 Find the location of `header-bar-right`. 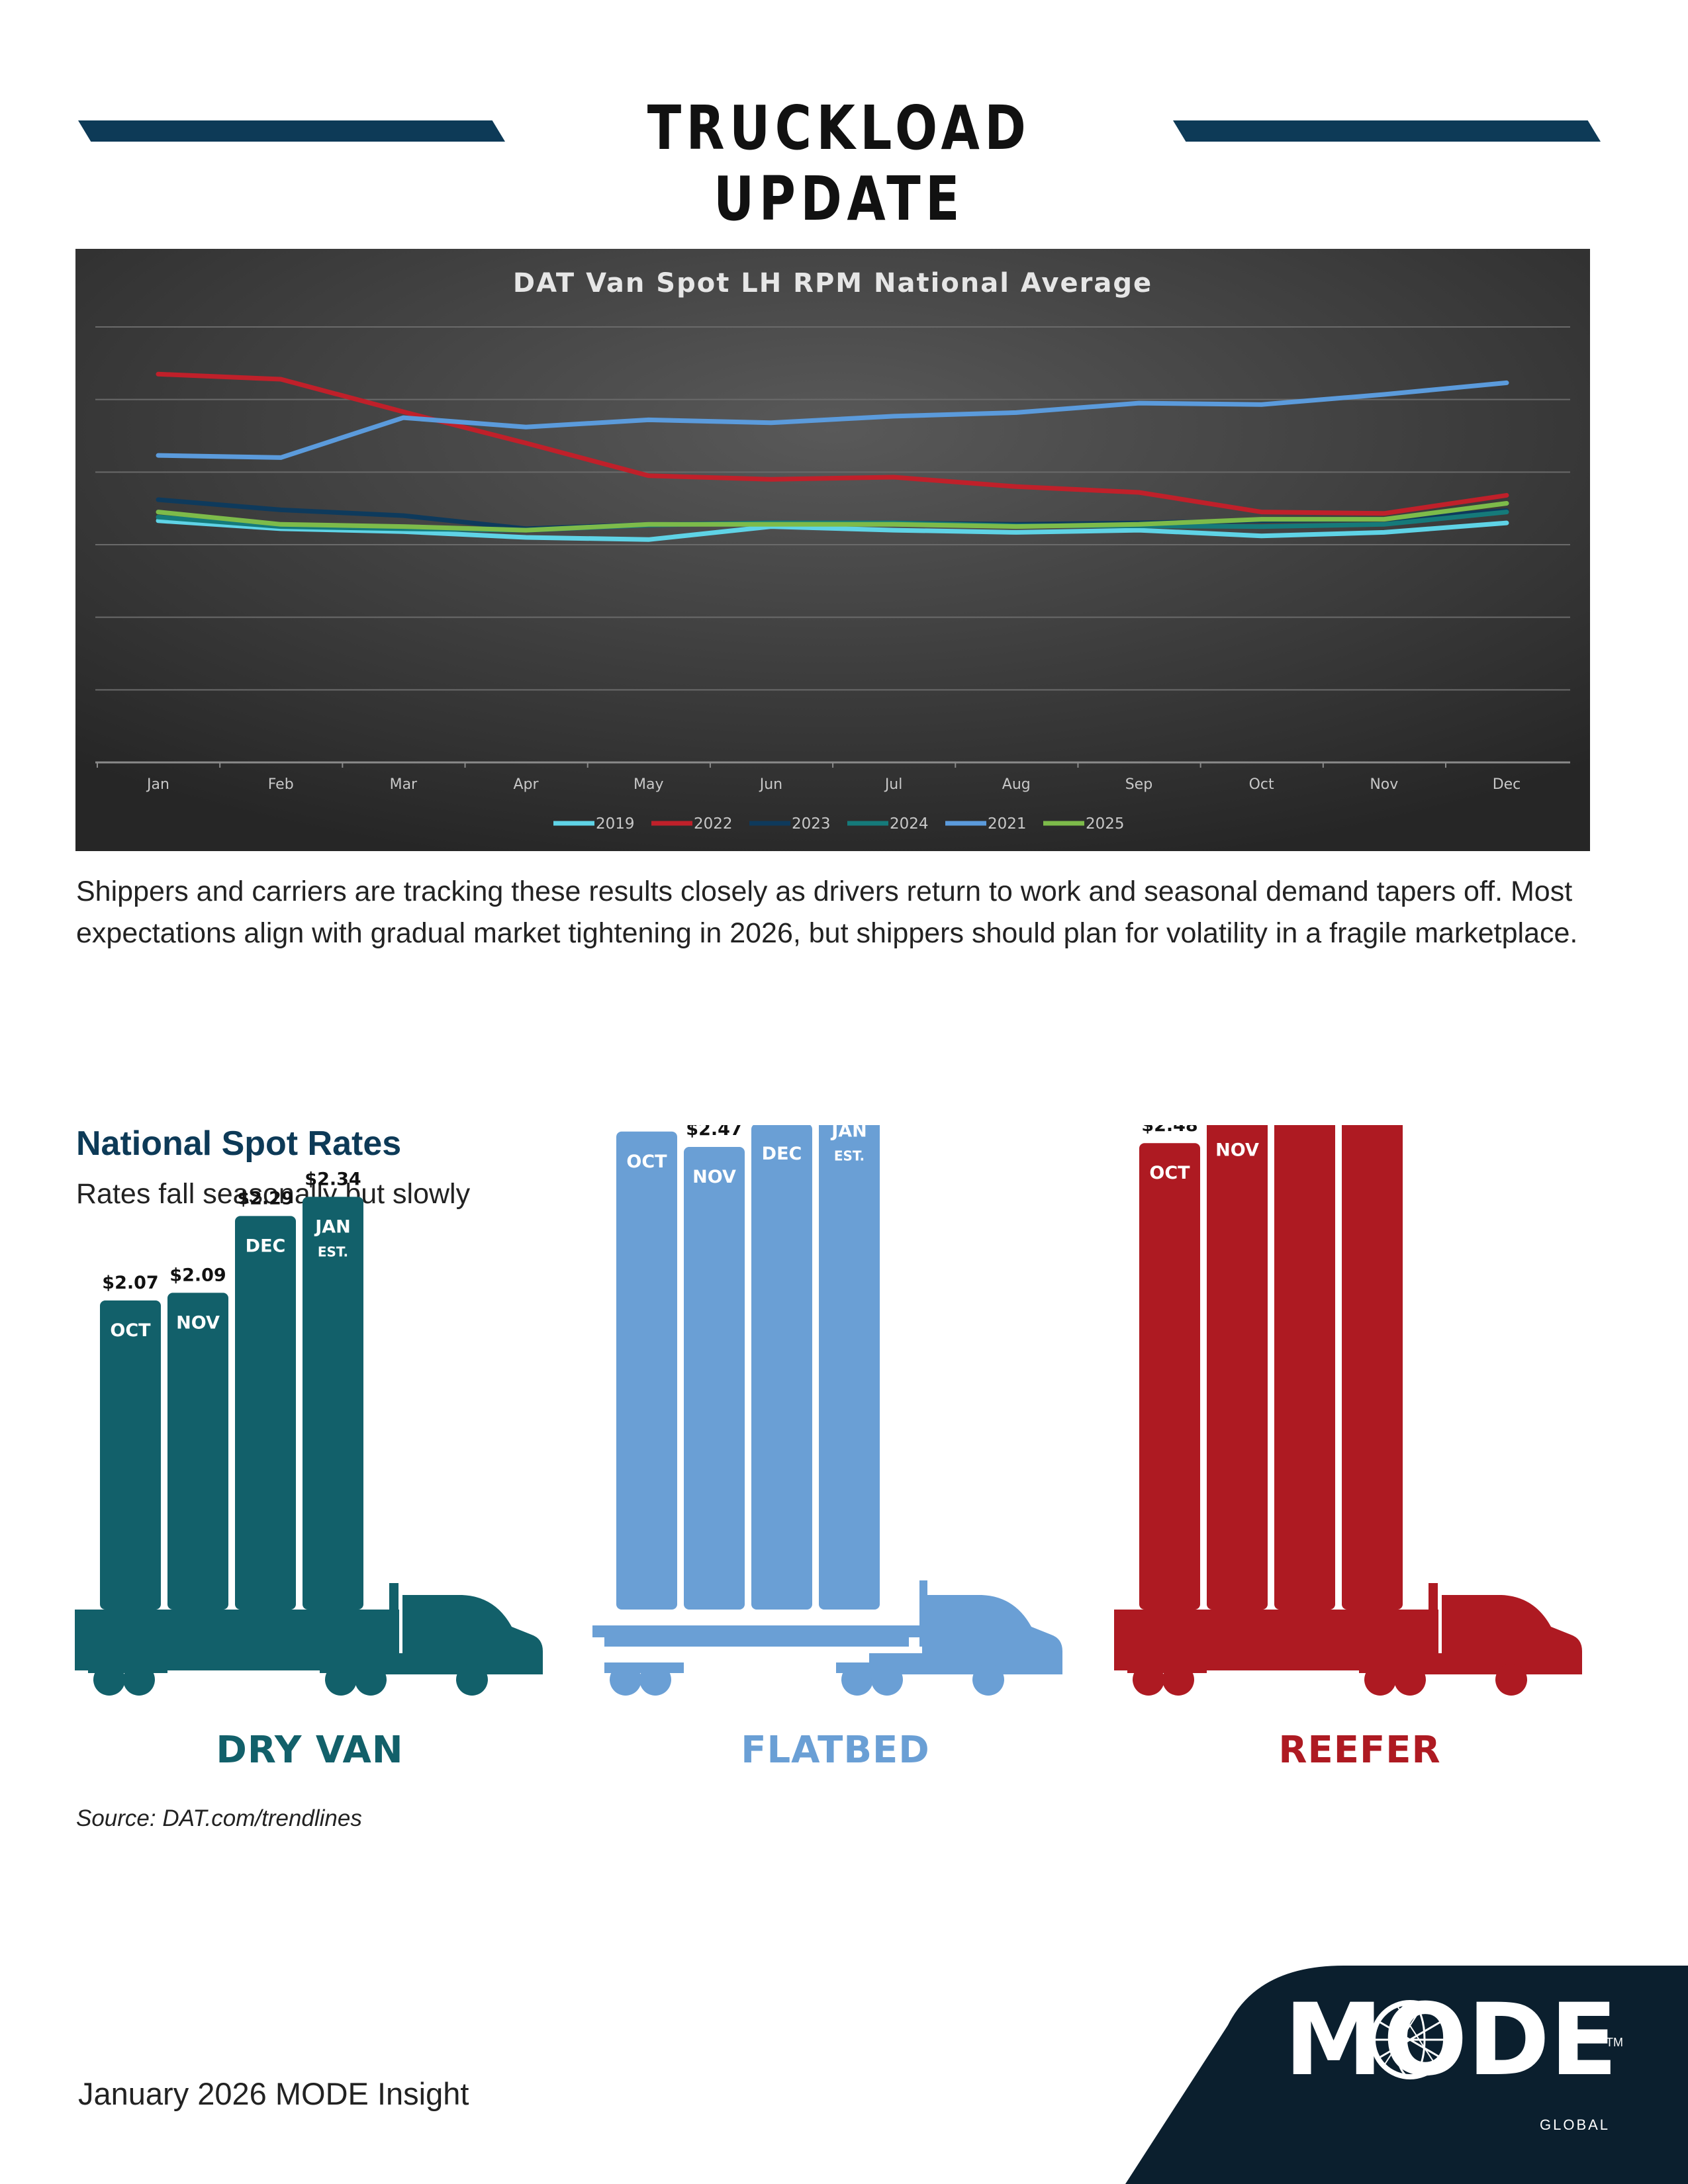

header-bar-right is located at coordinates (1387, 131).